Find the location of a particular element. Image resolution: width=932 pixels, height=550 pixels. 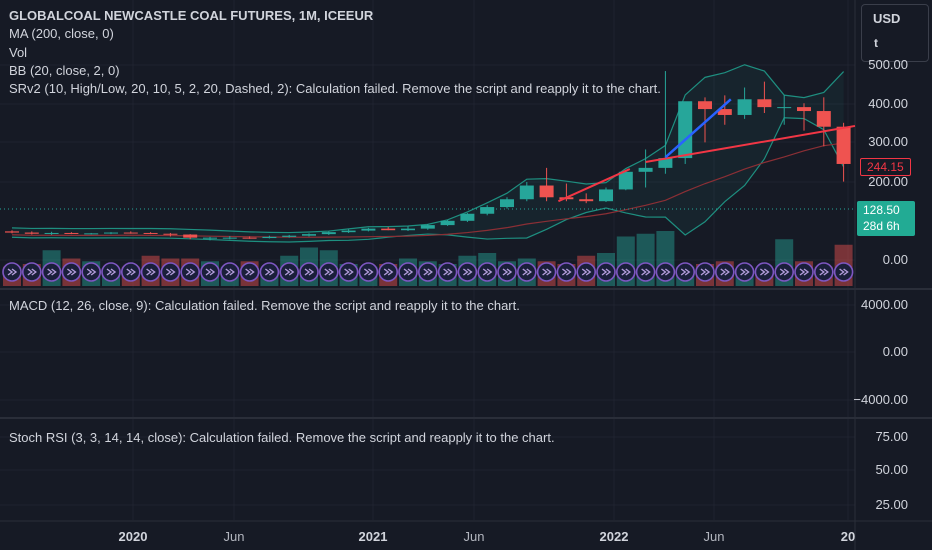

macd-axis-label: −4000.00 is located at coordinates (880, 399).